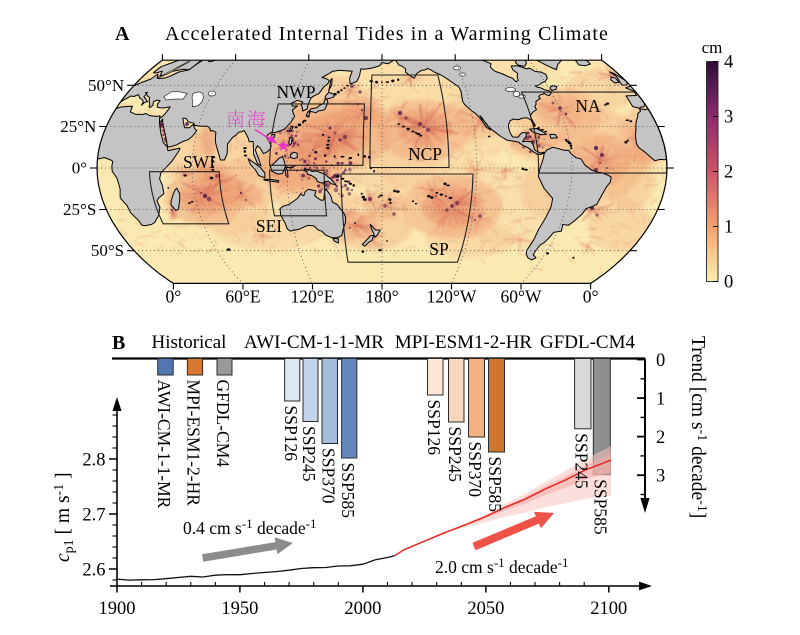 The width and height of the screenshot is (800, 635). I want to click on svg-text: Trend [cm s-1 decade-1], so click(698, 427).